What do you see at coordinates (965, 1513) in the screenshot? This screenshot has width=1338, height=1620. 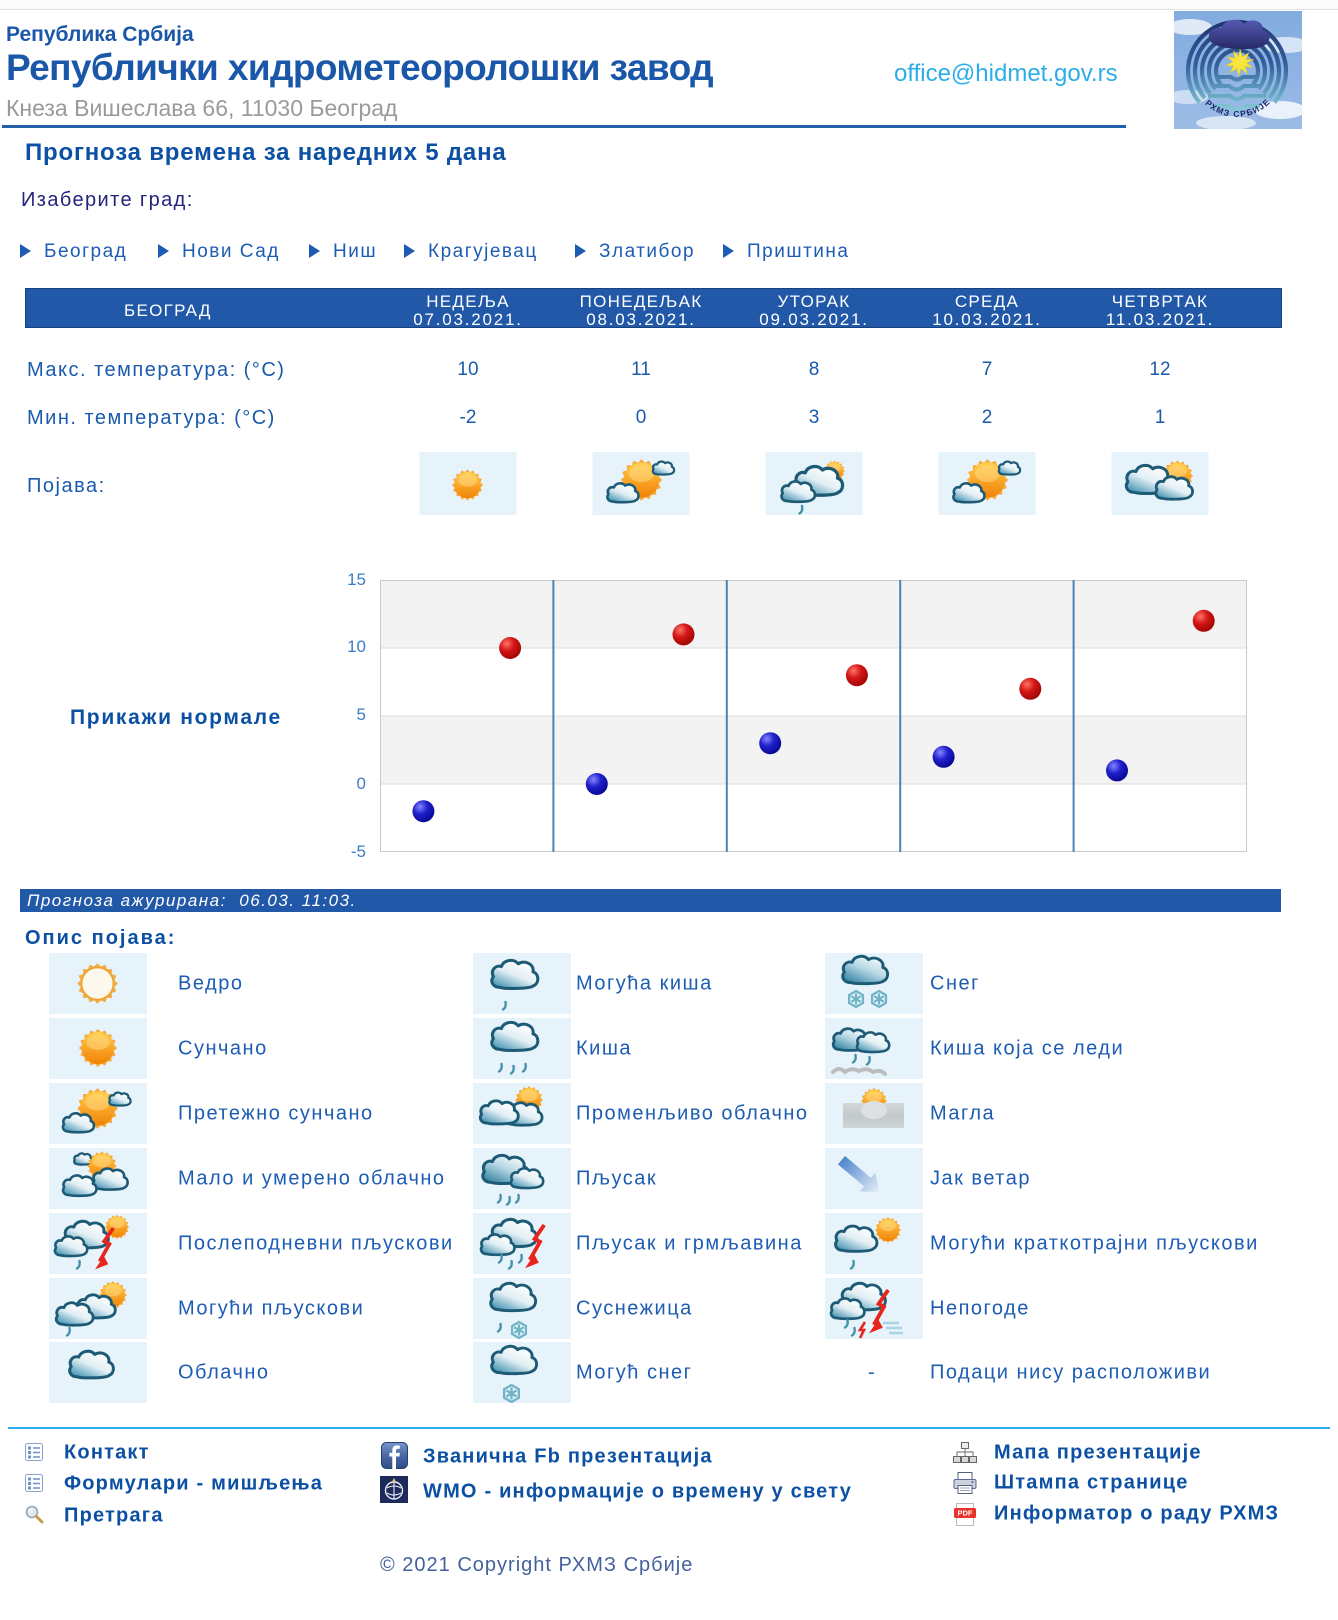 I see `svg-text: PDF` at bounding box center [965, 1513].